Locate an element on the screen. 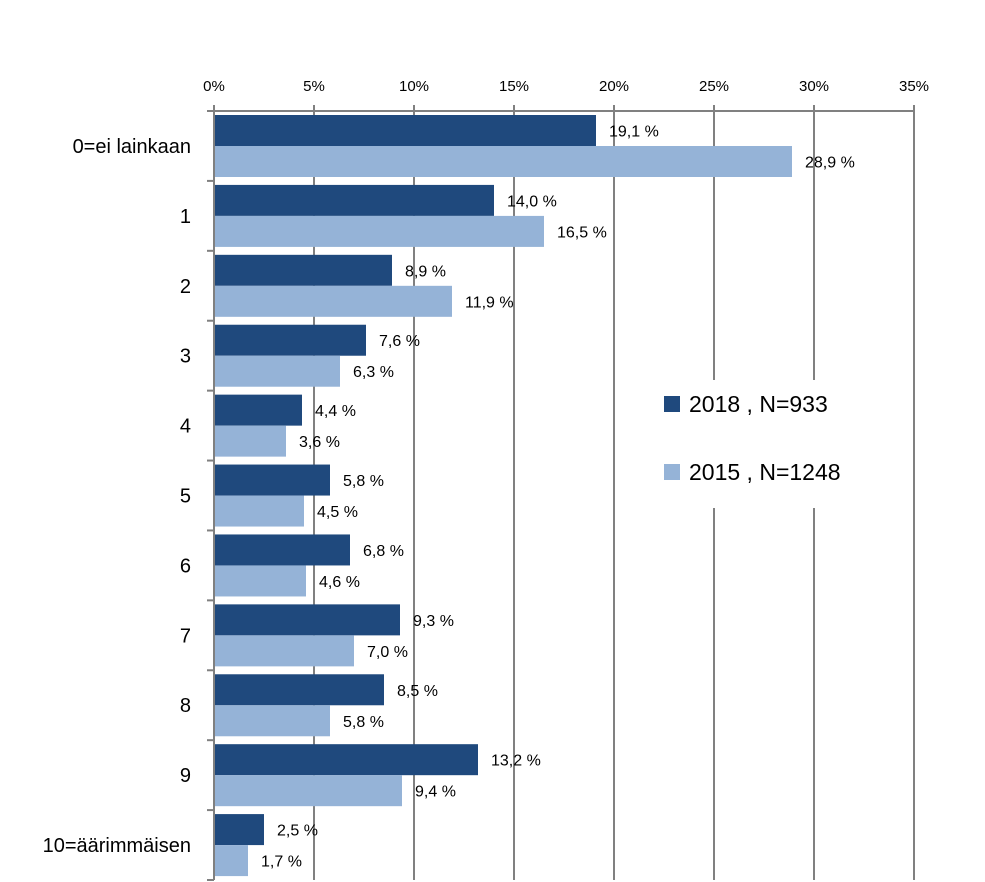  x-tick-labels: 0% 5% 10% 15% 20% 25% 30% 35% is located at coordinates (566, 86).